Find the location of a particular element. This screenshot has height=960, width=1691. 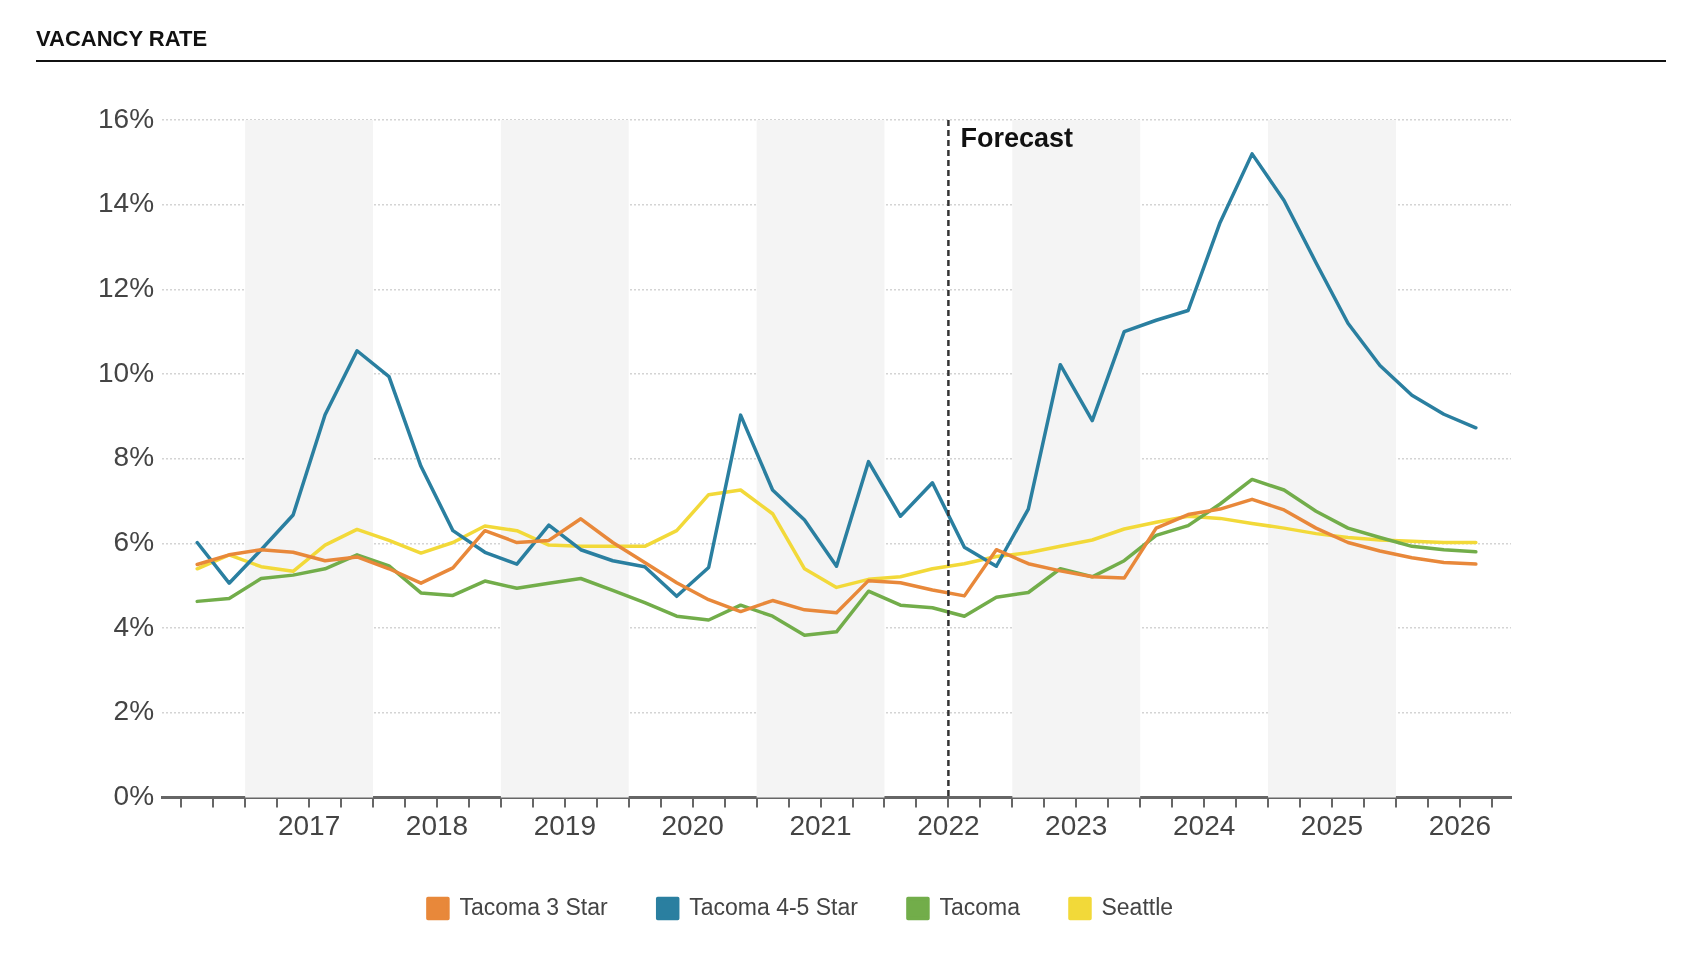

y-tick-label: 12% is located at coordinates (126, 288).